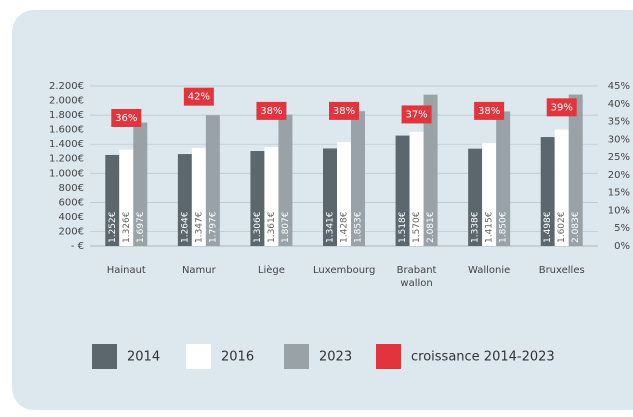 This screenshot has width=633, height=417. I want to click on growth-label: 37%, so click(416, 114).